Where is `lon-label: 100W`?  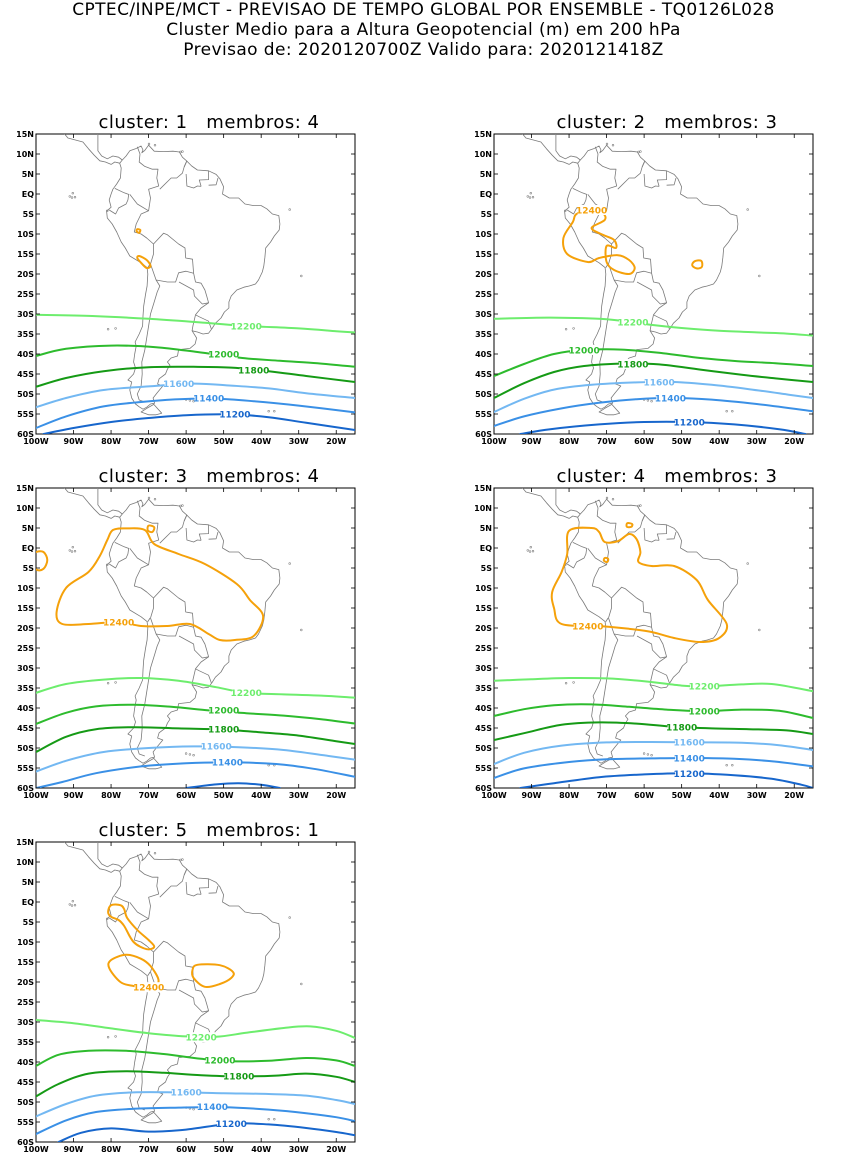
lon-label: 100W is located at coordinates (36, 1149).